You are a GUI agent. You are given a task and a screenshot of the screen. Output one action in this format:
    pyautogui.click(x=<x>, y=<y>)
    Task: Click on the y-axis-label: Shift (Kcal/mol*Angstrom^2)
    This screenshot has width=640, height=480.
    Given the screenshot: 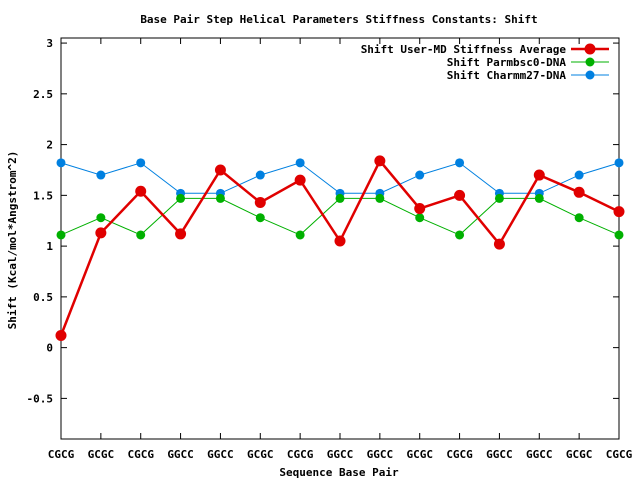 What is the action you would take?
    pyautogui.click(x=12, y=240)
    